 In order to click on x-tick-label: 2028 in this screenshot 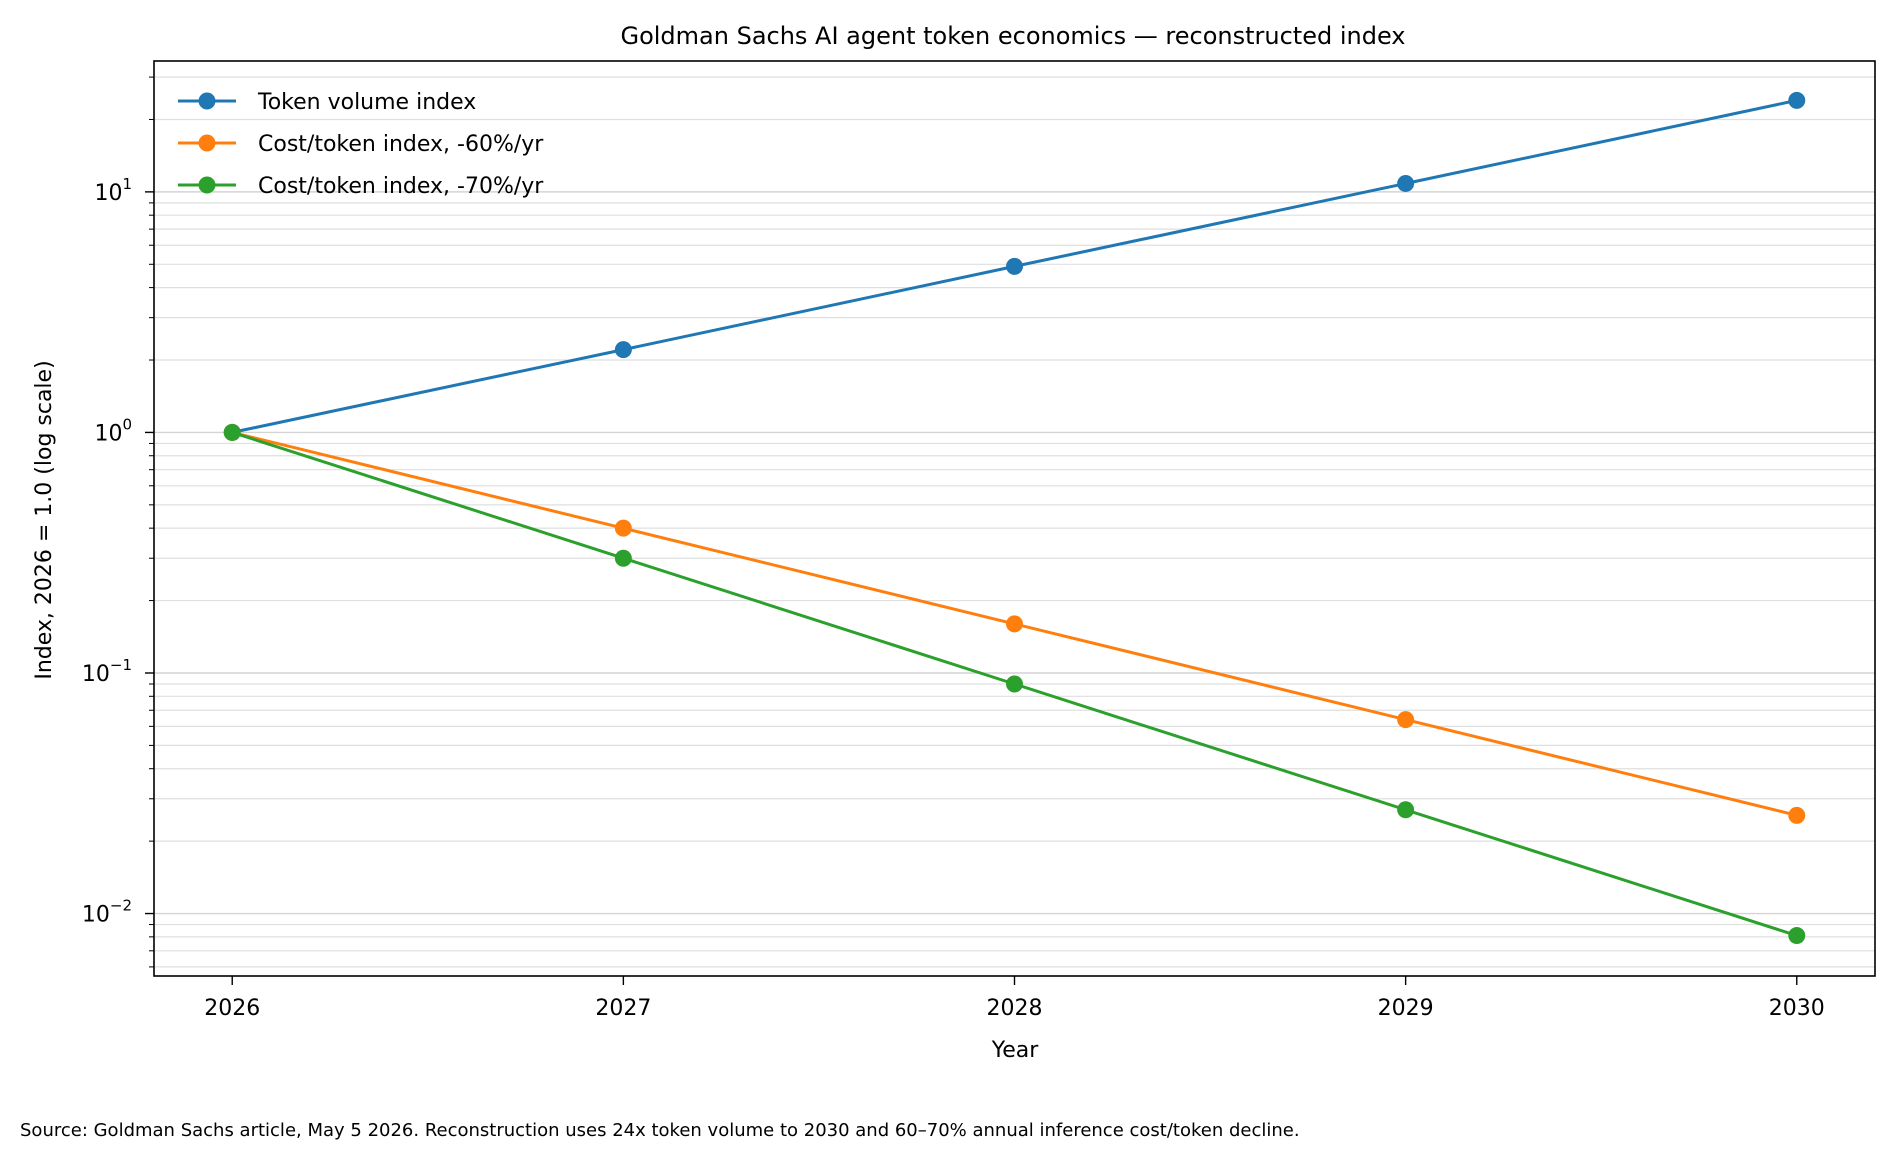, I will do `click(1015, 1008)`.